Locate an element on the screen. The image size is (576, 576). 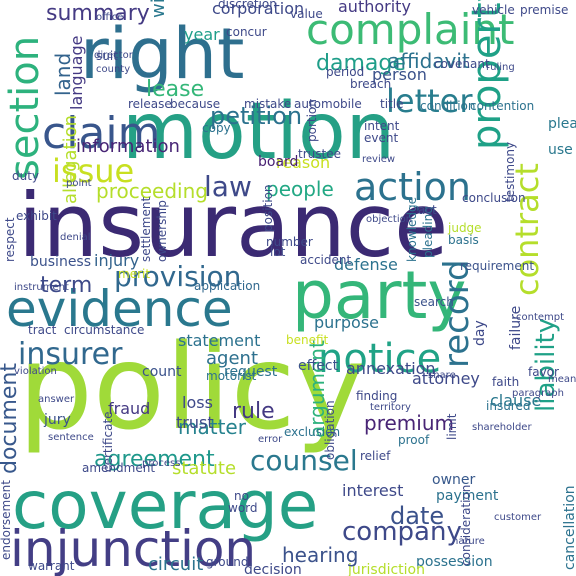
word-person: person is located at coordinates (399, 74).